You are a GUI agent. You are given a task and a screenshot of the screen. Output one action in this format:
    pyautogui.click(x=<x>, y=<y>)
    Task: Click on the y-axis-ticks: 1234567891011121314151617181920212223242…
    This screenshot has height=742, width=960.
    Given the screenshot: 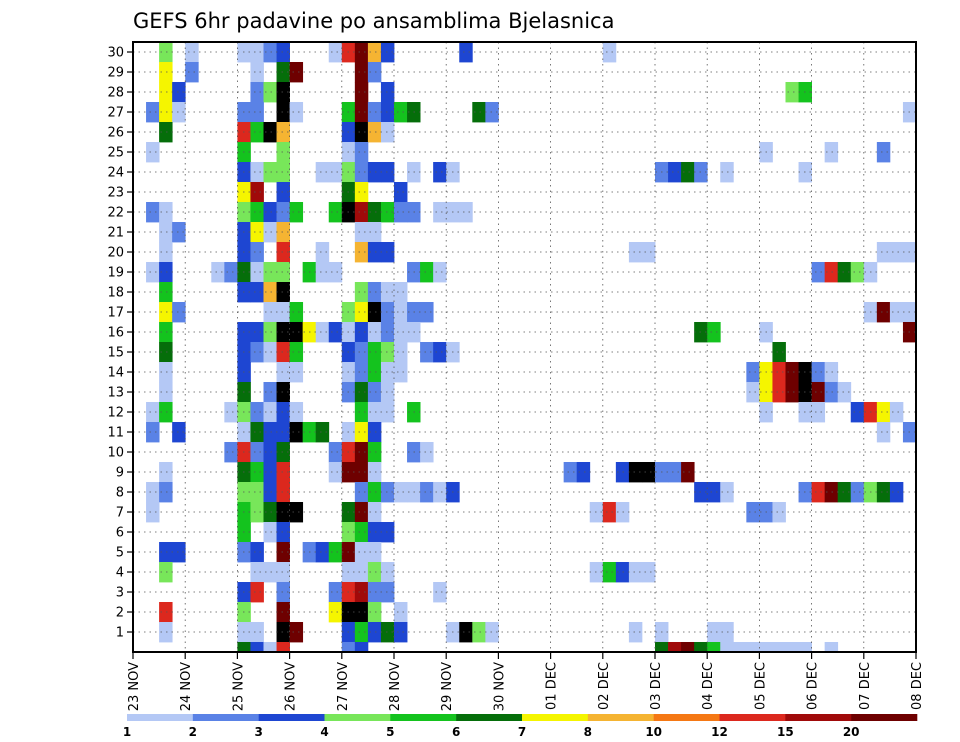 What is the action you would take?
    pyautogui.click(x=120, y=343)
    